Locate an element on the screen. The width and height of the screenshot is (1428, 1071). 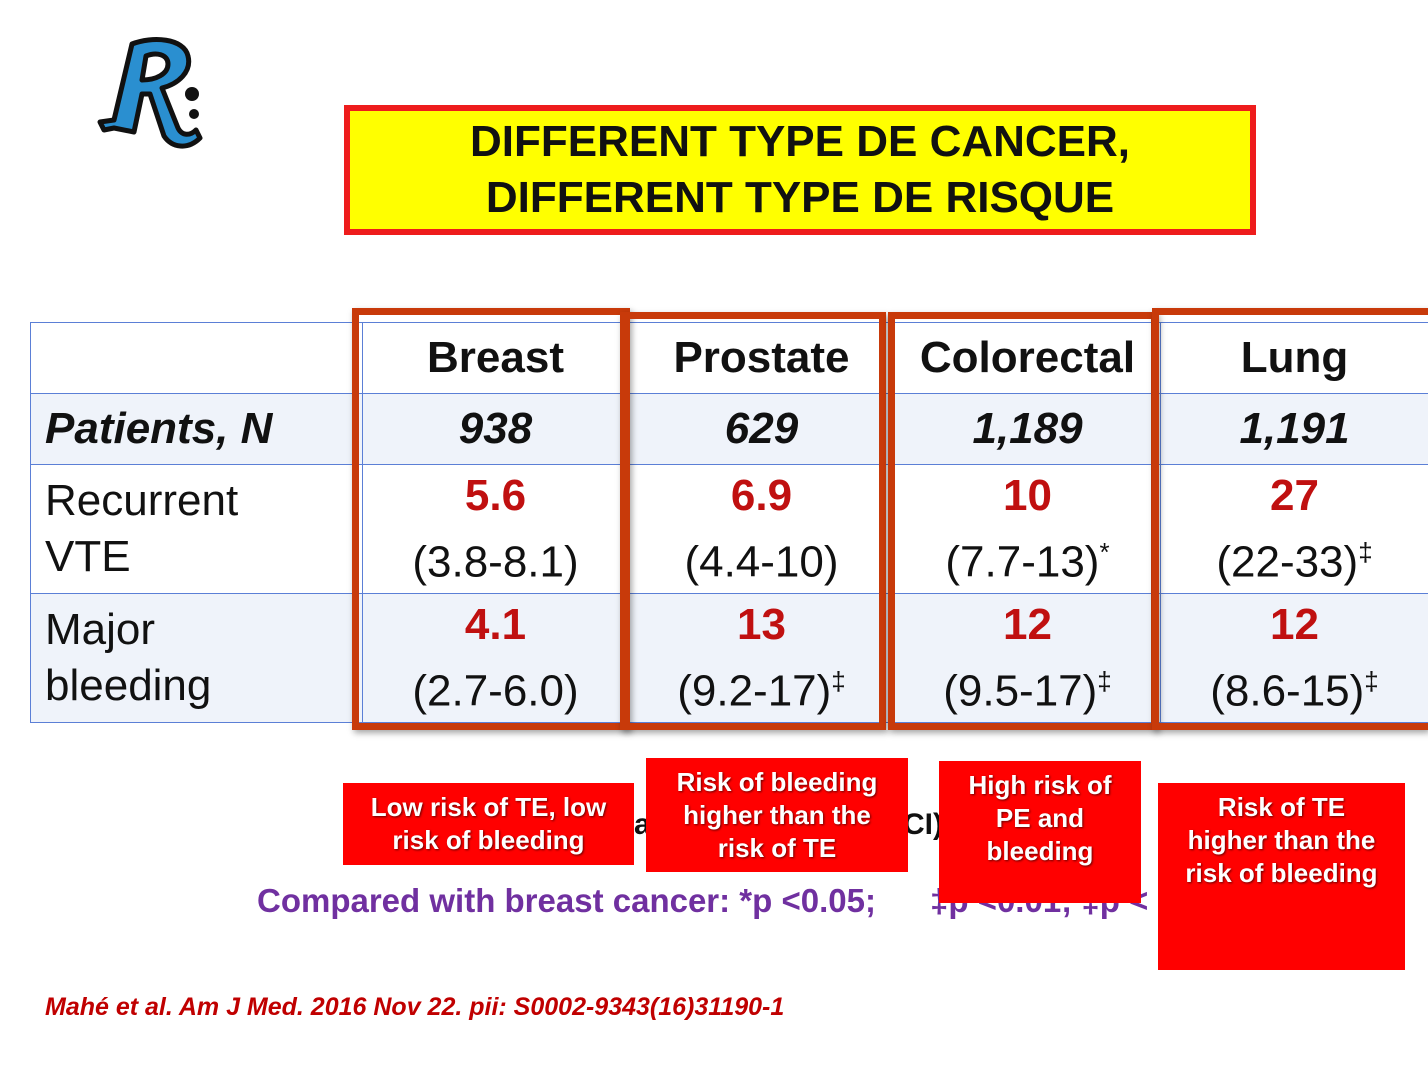
callout-prostate-line-3: risk of TE is located at coordinates (777, 848).